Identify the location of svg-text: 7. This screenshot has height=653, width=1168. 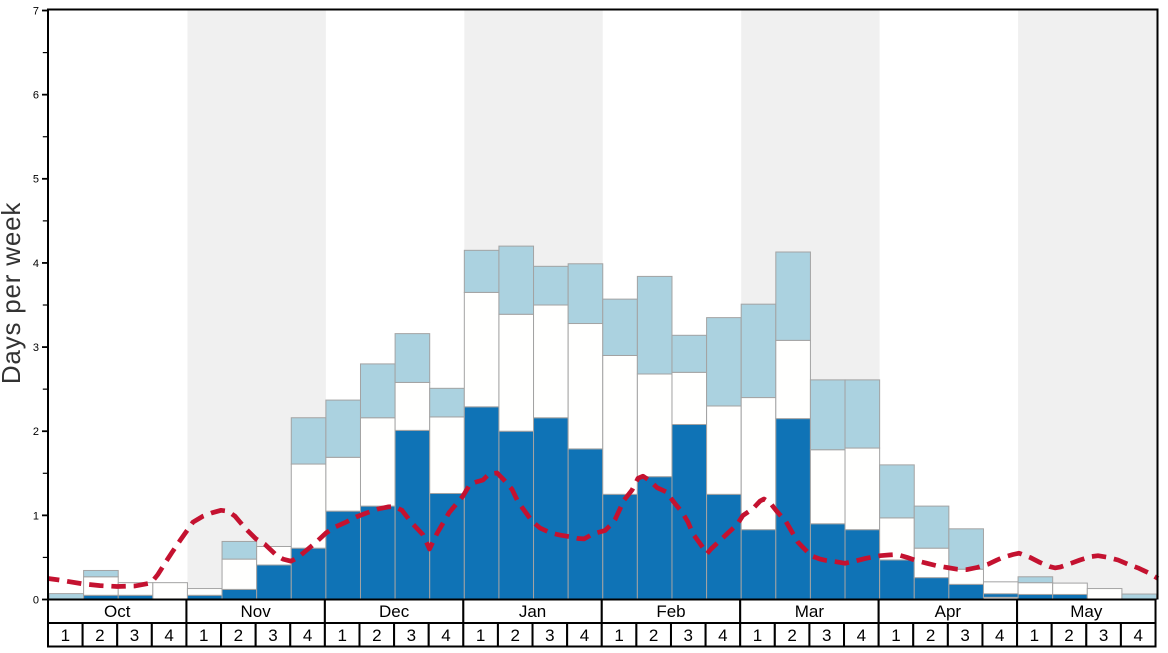
(36, 11).